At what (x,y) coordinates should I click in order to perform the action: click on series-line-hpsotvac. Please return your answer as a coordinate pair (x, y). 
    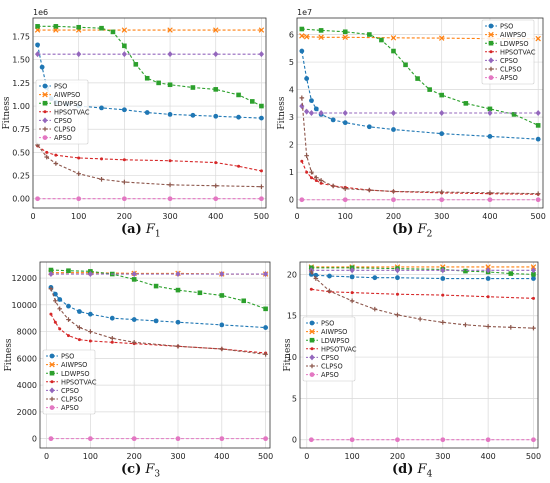
    Looking at the image, I should click on (149, 158).